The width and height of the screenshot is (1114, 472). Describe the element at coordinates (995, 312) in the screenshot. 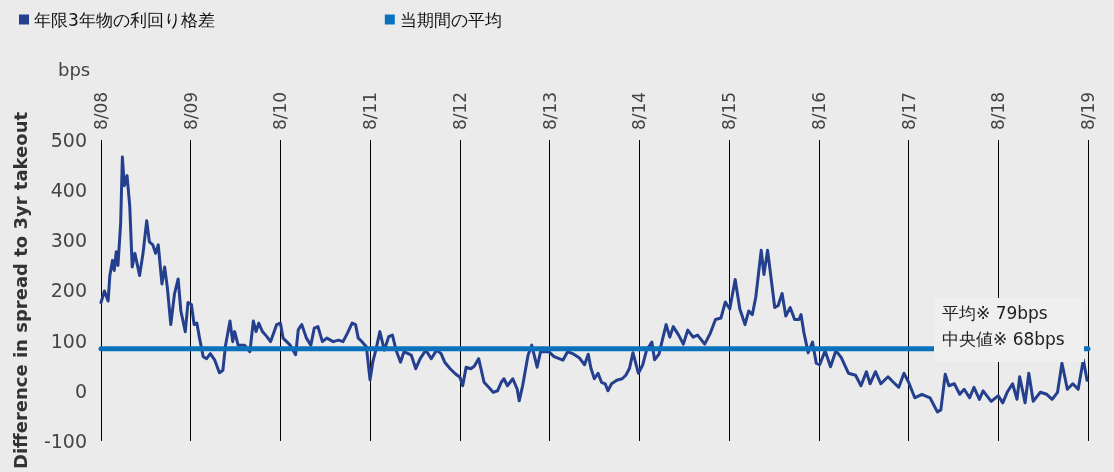

I see `annotation: 平均※ 79bps` at that location.